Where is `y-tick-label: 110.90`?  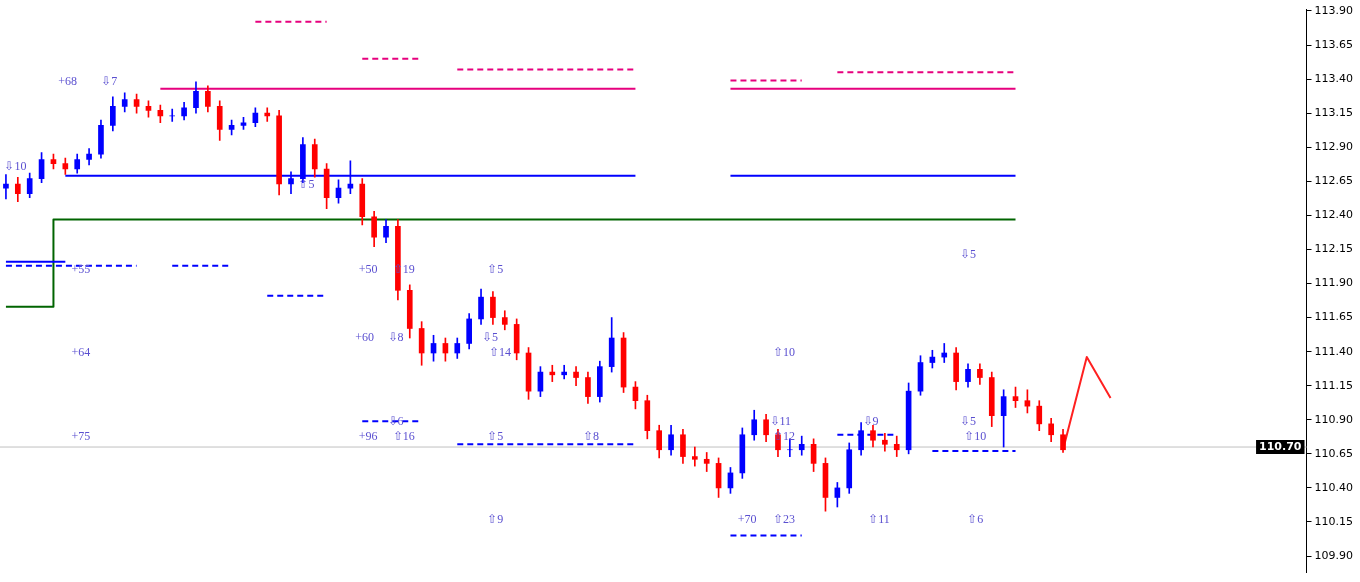
y-tick-label: 110.90 is located at coordinates (1334, 419).